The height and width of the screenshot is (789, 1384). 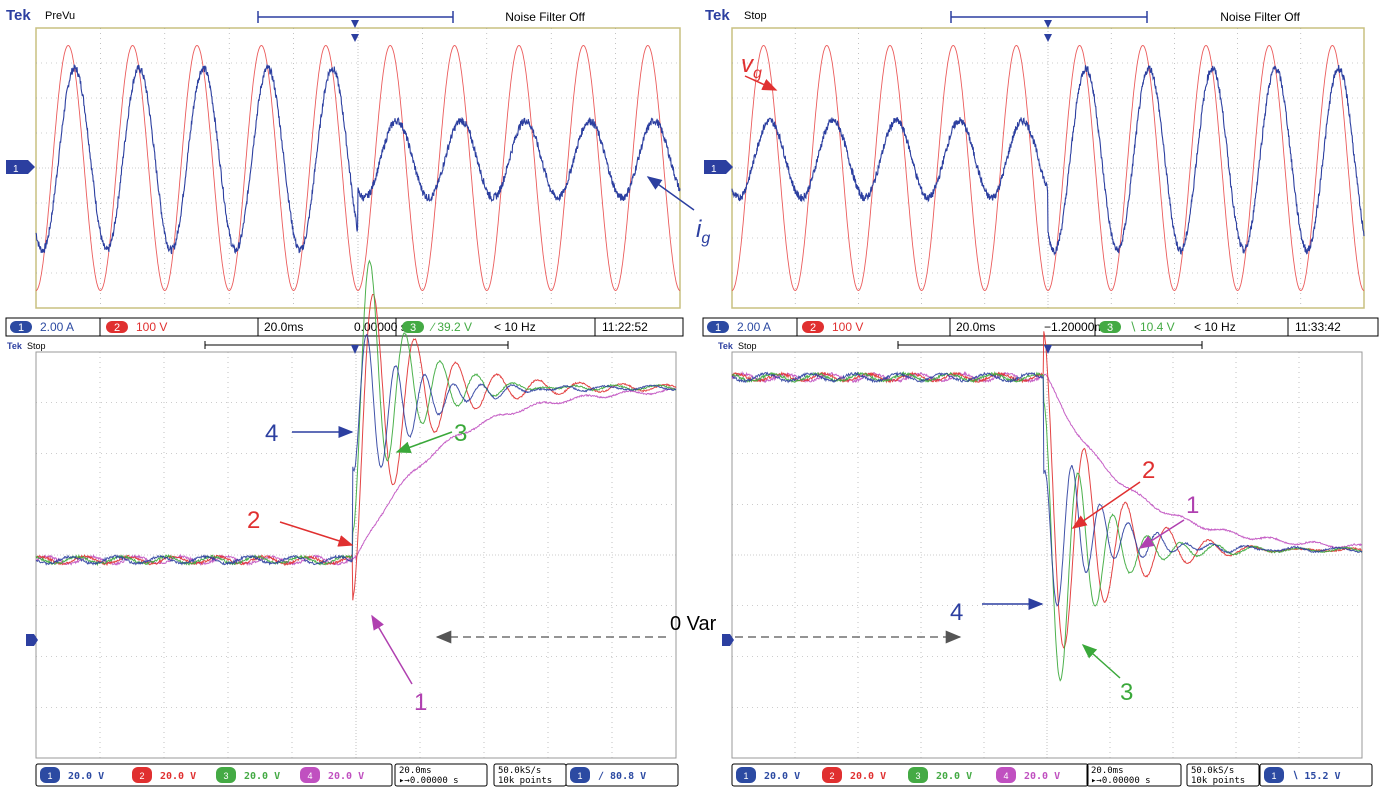 I want to click on ig-arrow, so click(x=670, y=193).